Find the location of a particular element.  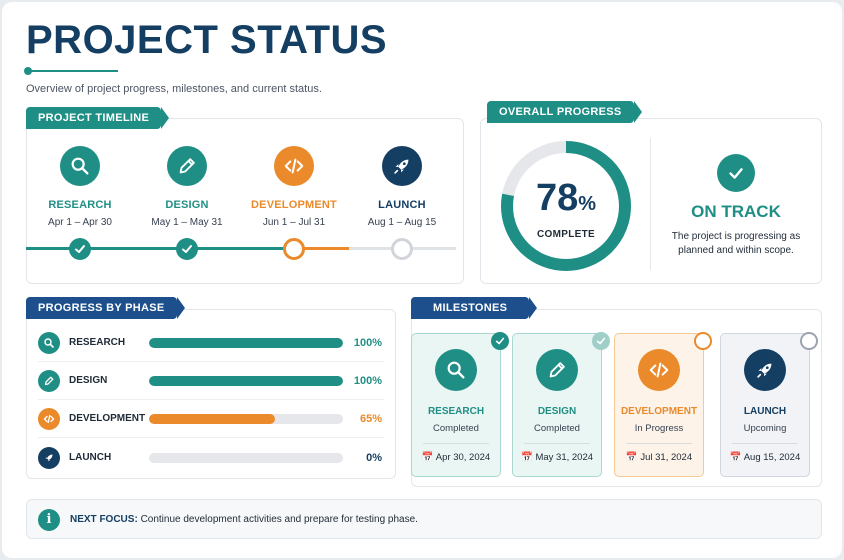

progress-ring: 78% COMPLETE is located at coordinates (566, 206).